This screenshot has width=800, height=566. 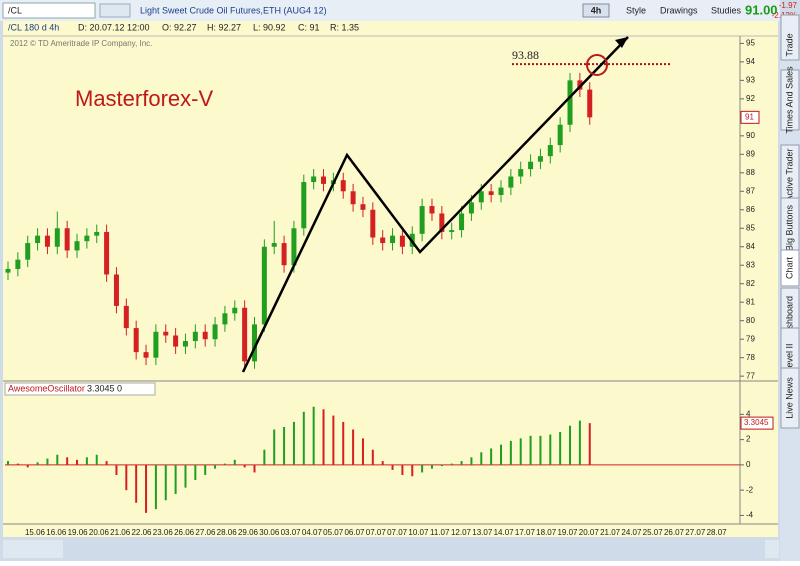 I want to click on x-tick-label: 30.06, so click(x=269, y=532).